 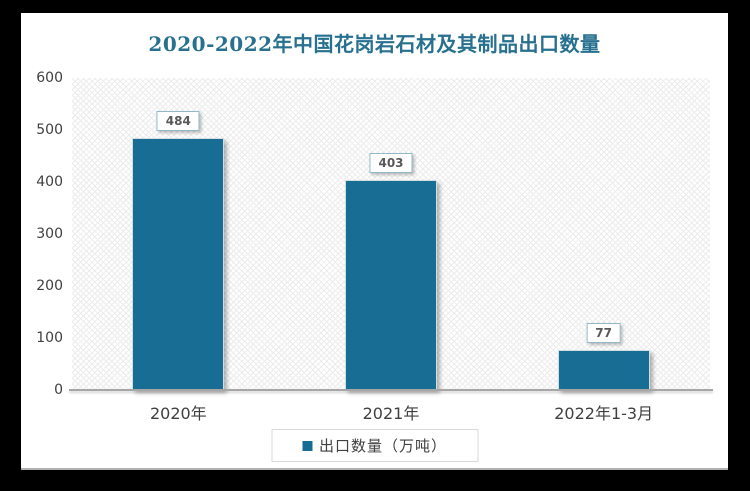 I want to click on legend-label: 出口数量（万吨）, so click(x=383, y=446).